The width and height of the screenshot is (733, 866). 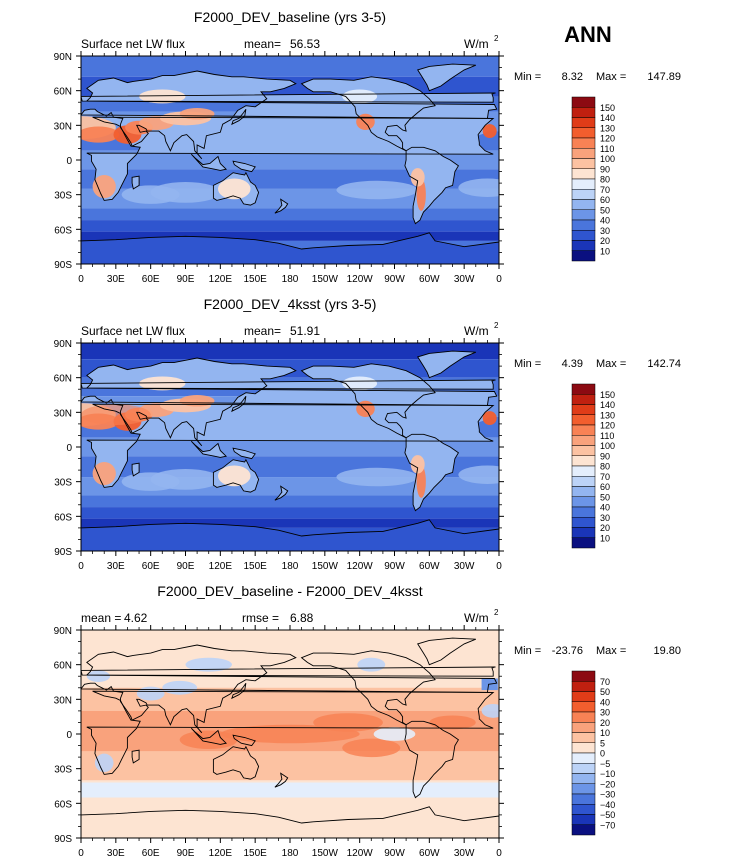 I want to click on min-value: -23.76, so click(x=567, y=651).